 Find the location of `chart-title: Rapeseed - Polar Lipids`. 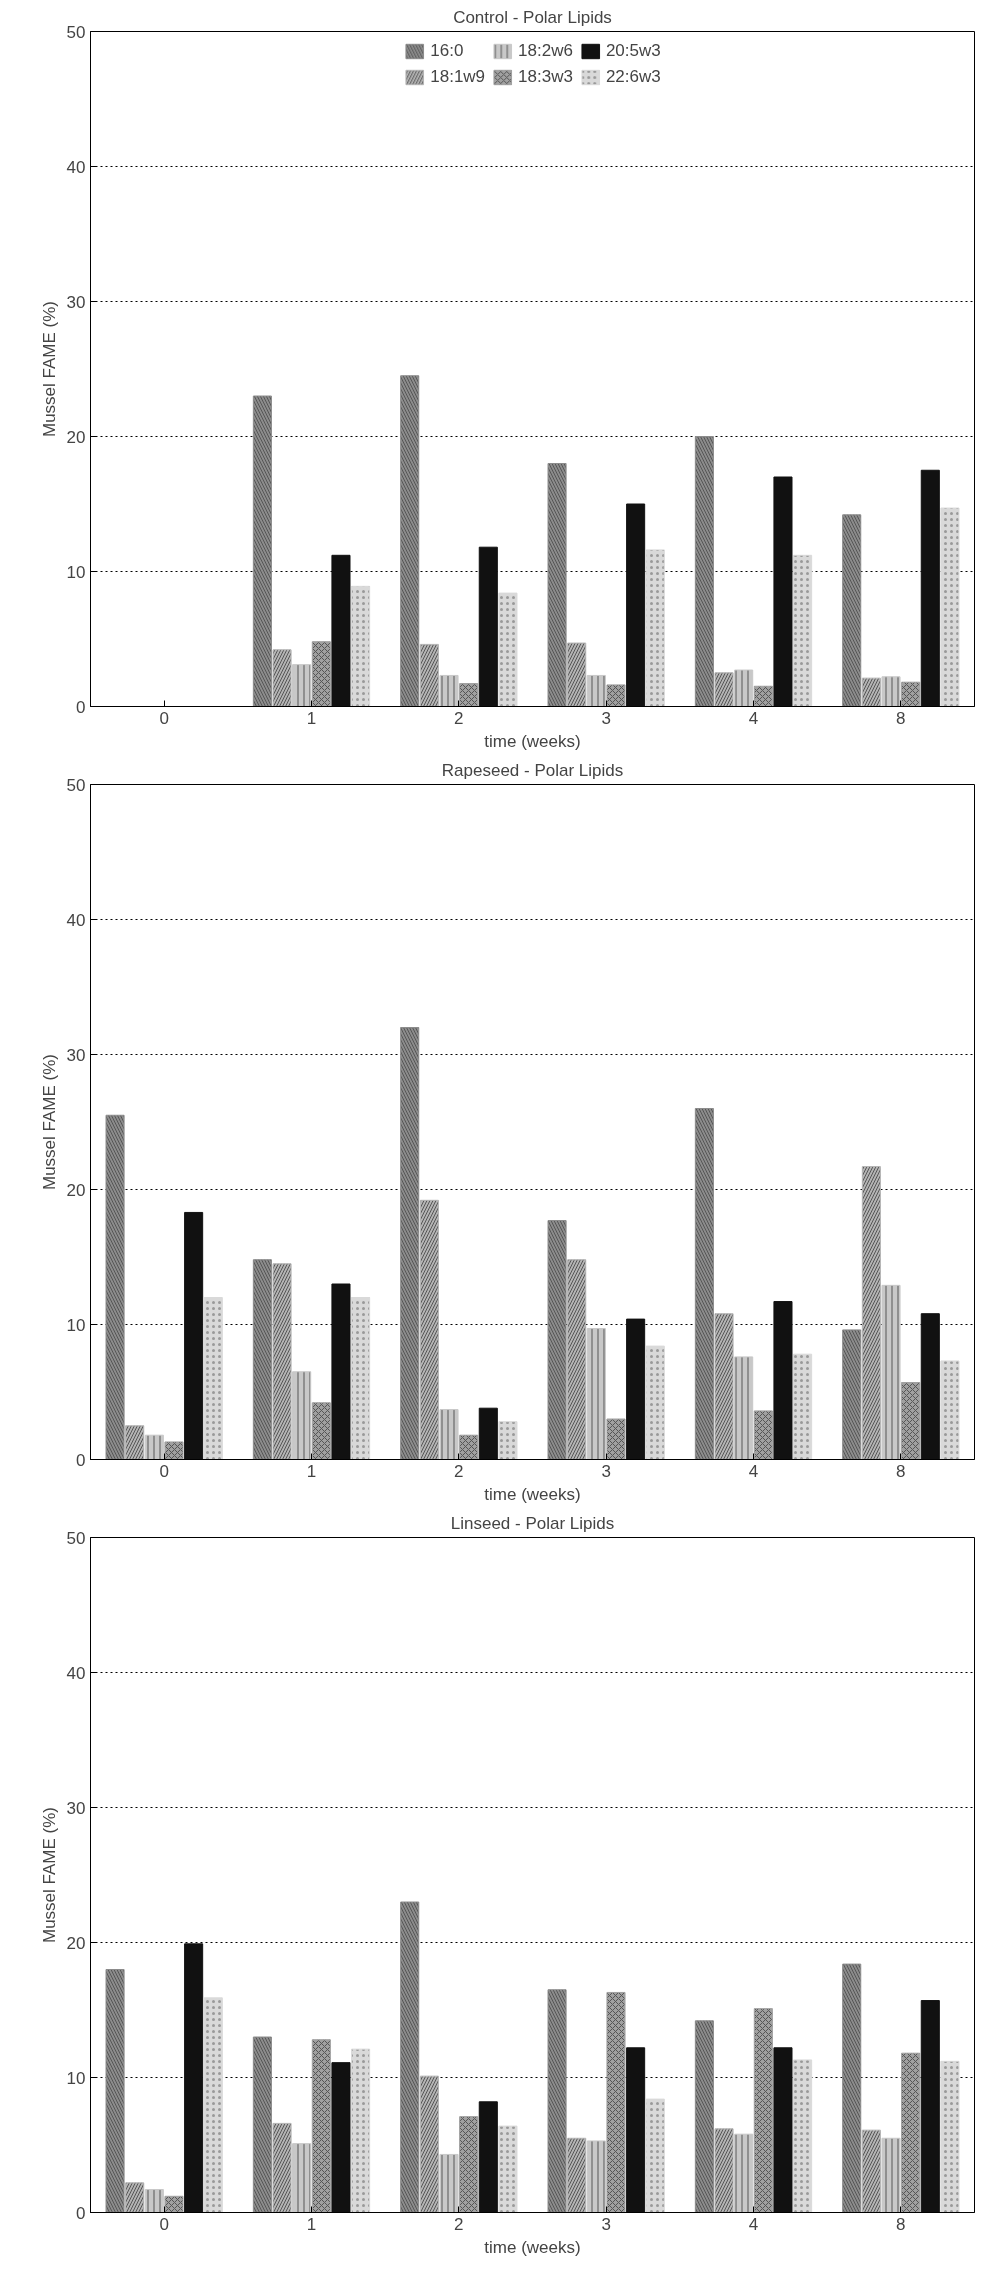

chart-title: Rapeseed - Polar Lipids is located at coordinates (532, 770).